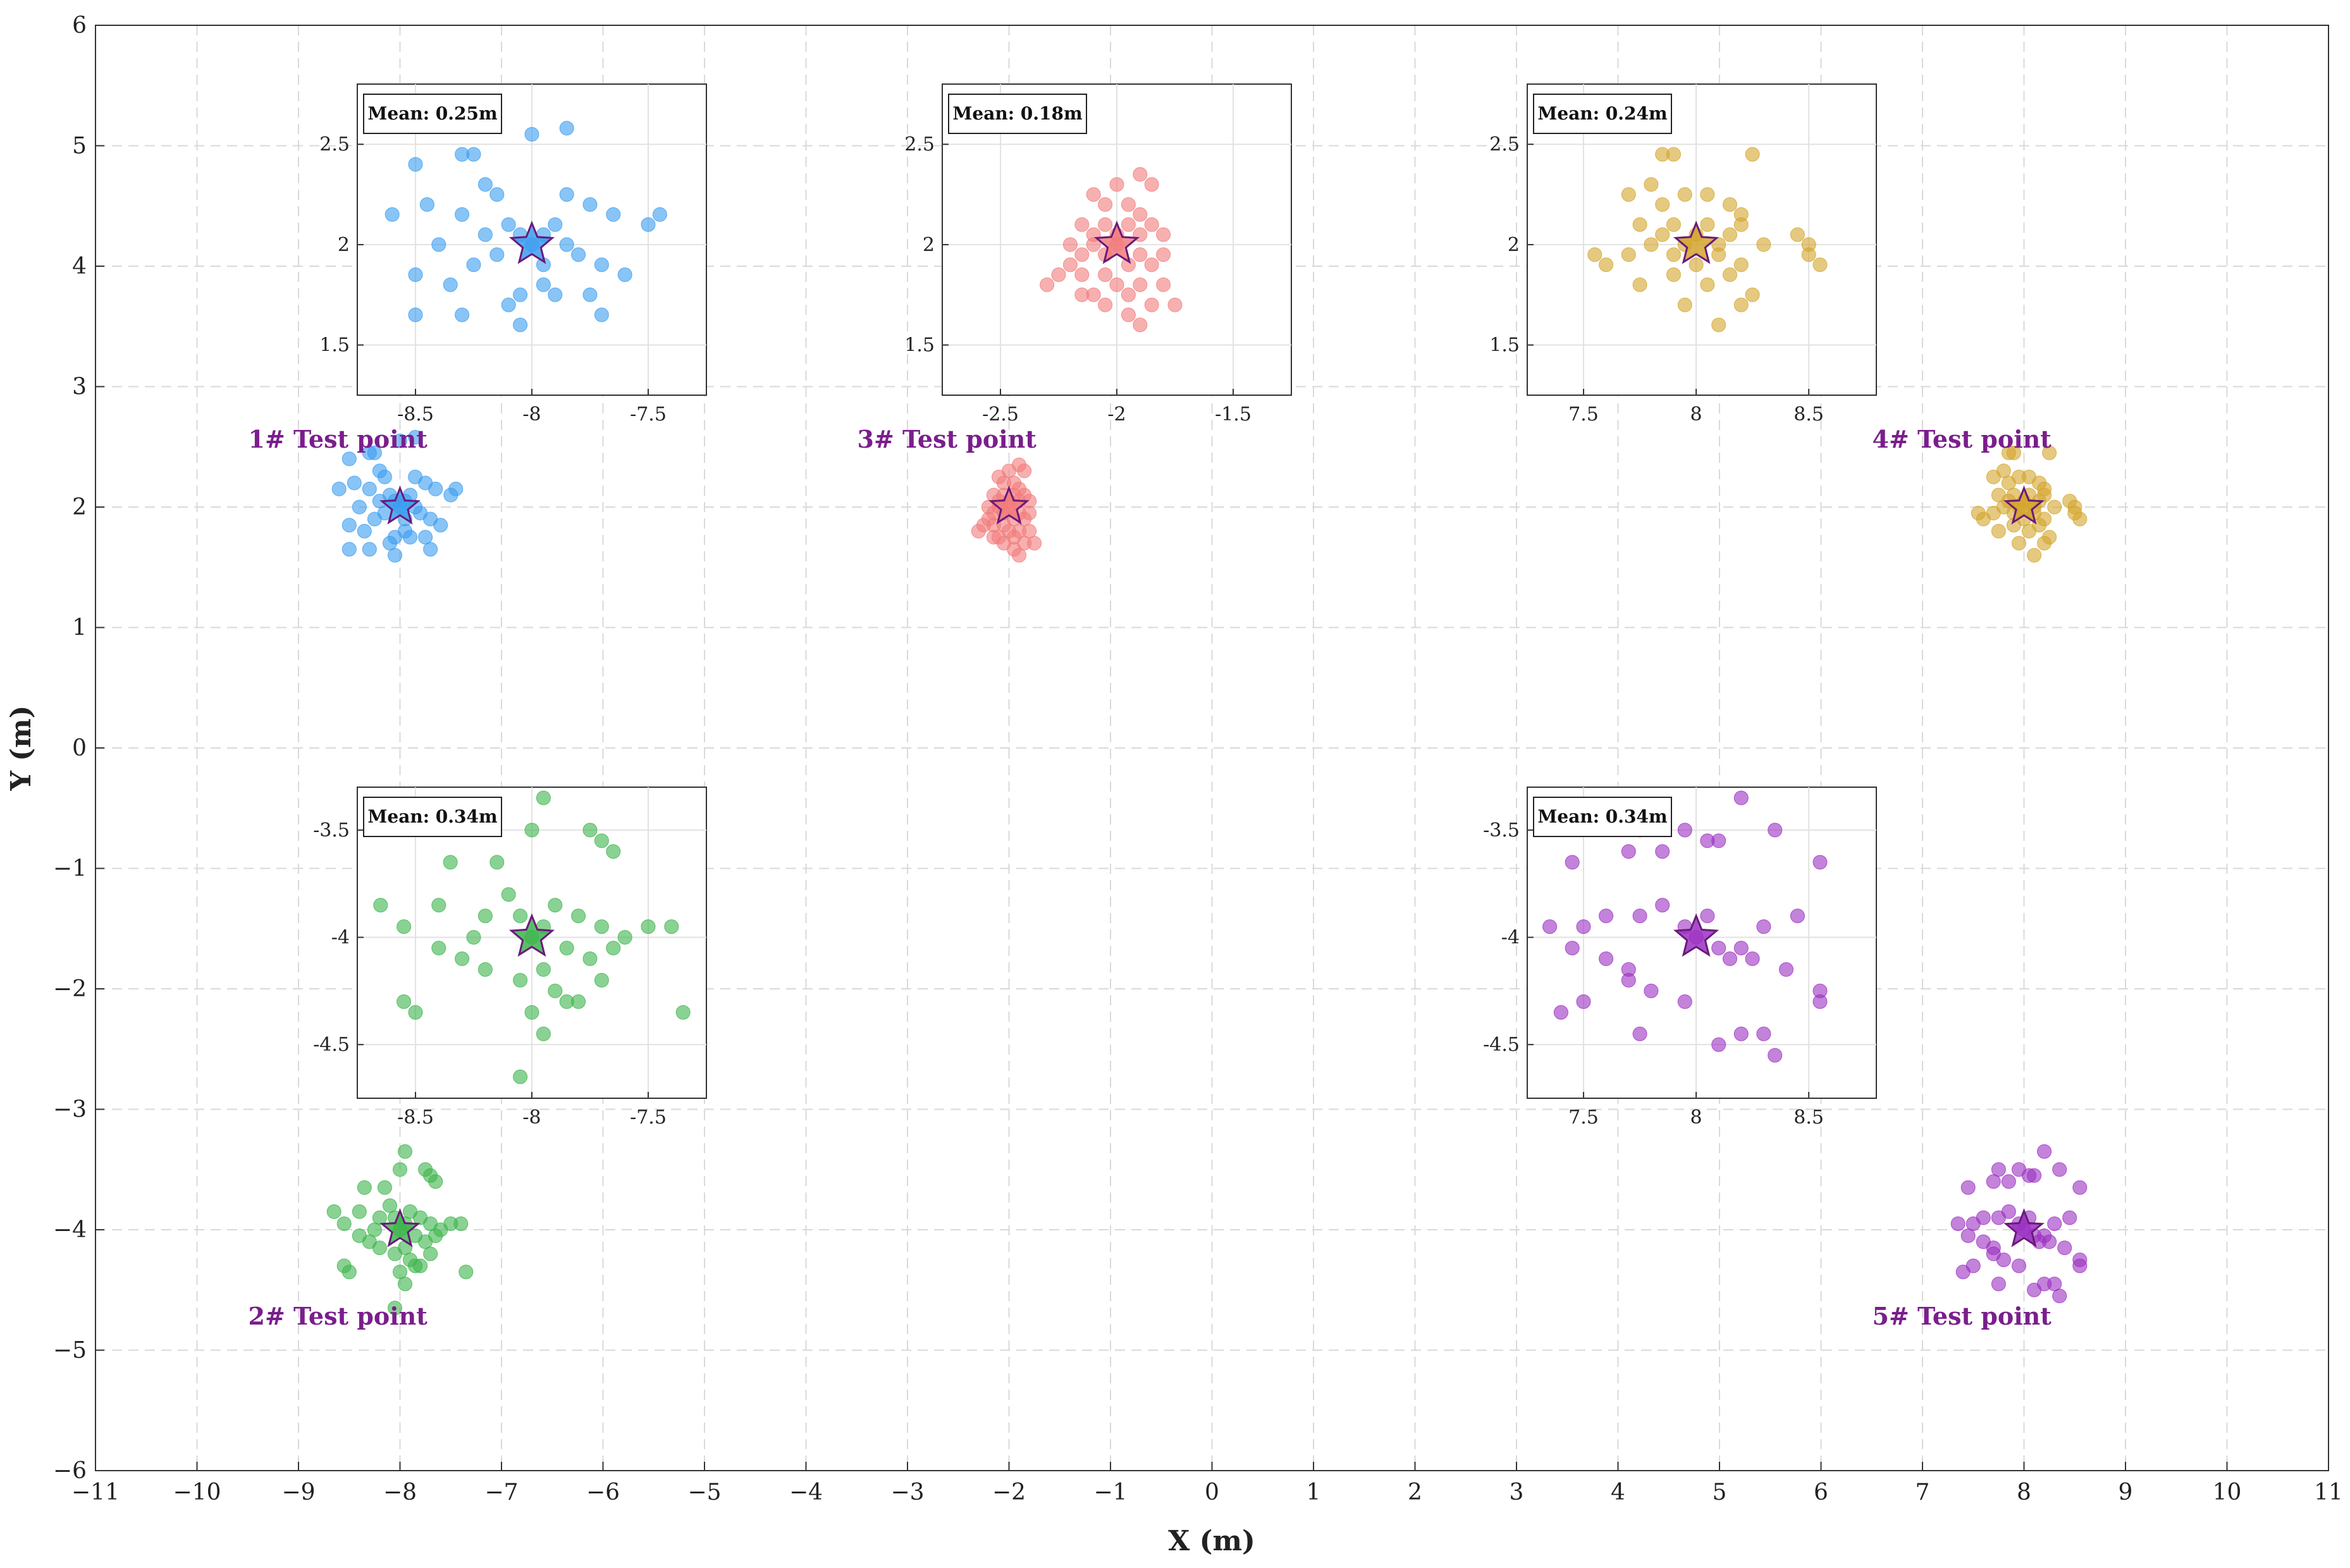 This screenshot has width=2350, height=1568. I want to click on inset-mean-label: Mean: 0.34m, so click(1602, 816).